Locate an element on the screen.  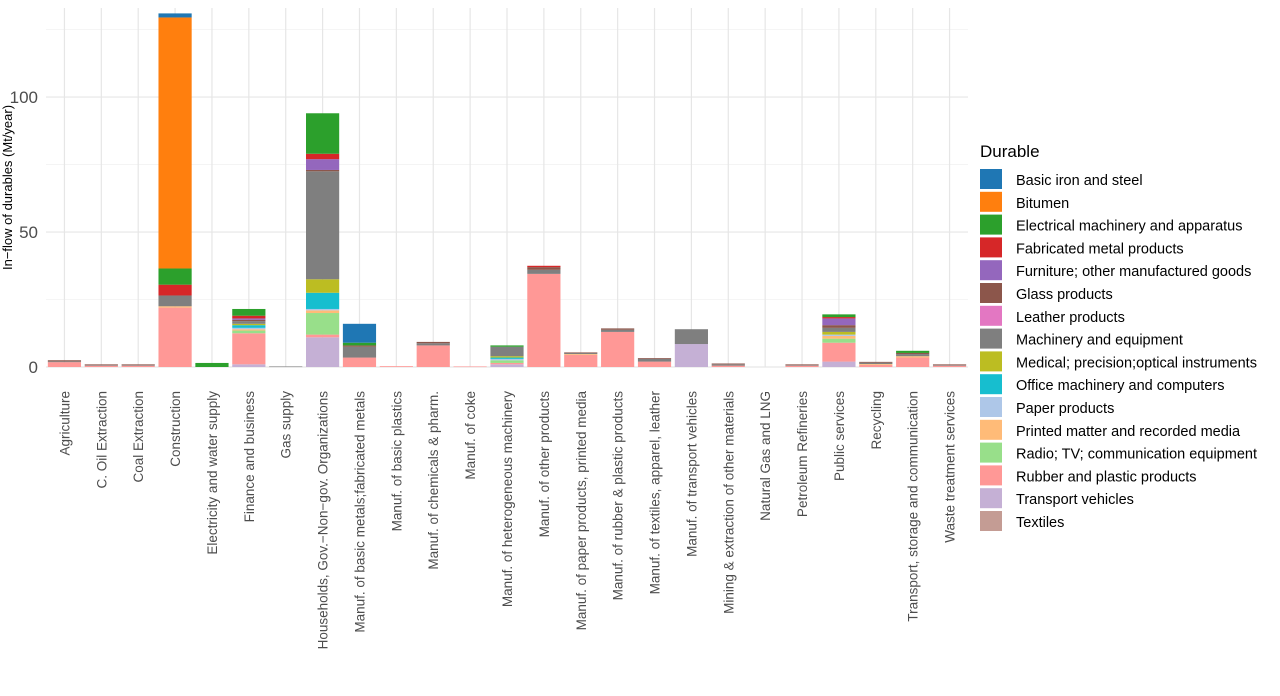
x-tick-label: Gas supply is located at coordinates (286, 425).